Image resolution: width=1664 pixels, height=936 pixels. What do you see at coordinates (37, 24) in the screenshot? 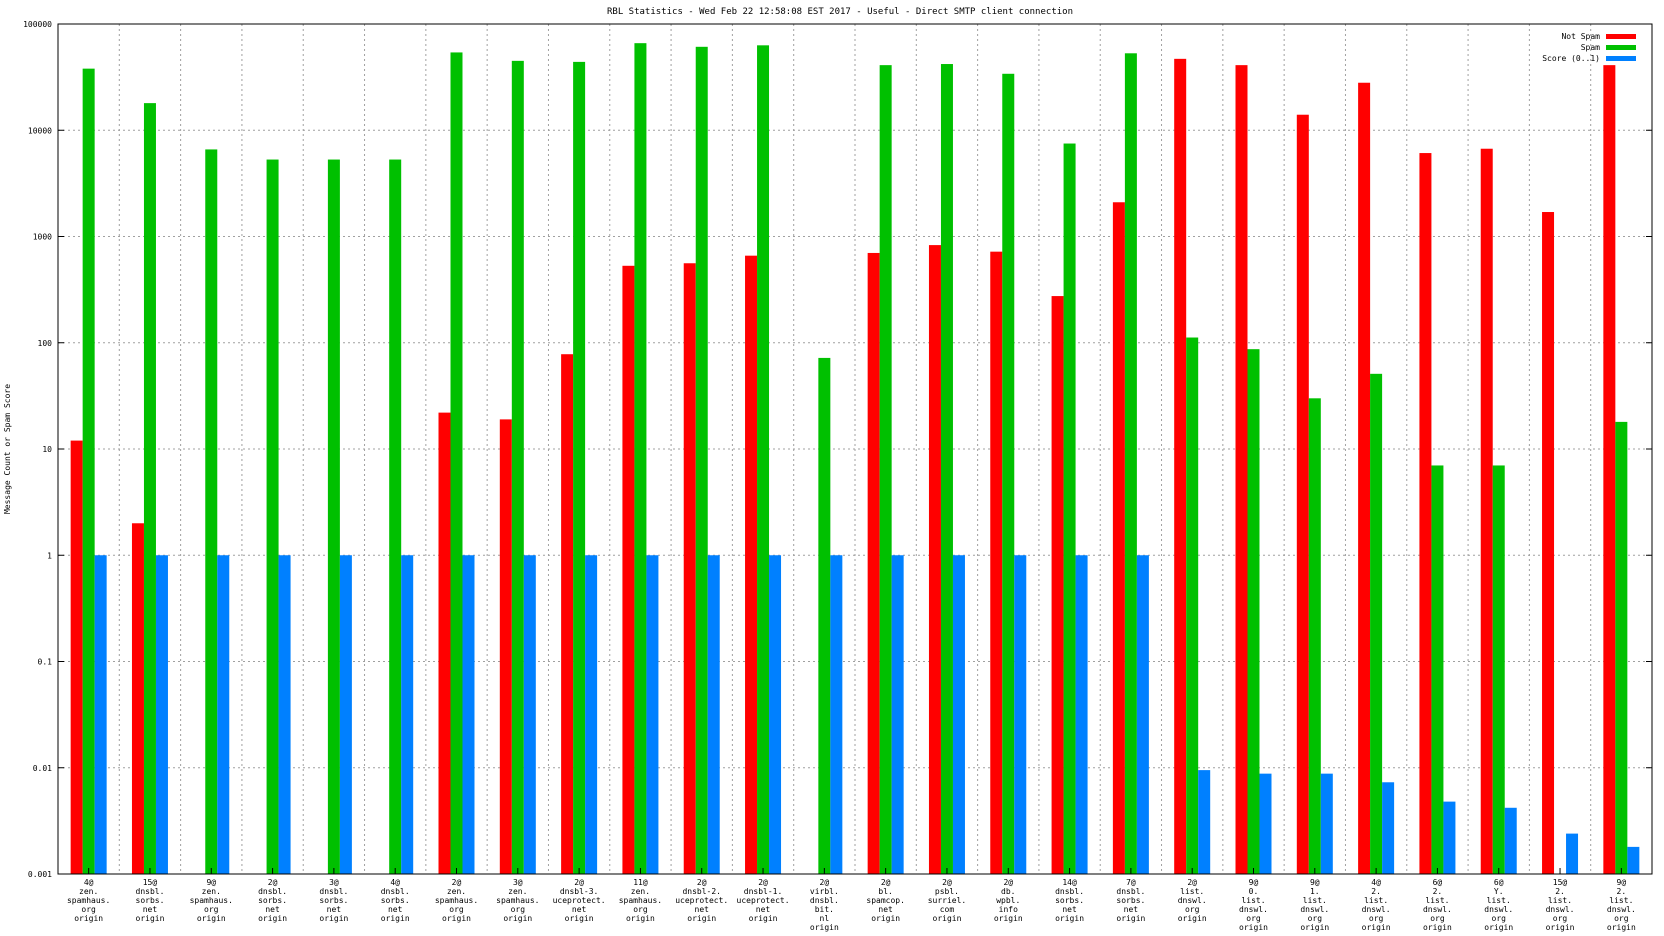
I see `y-tick-label: 100000` at bounding box center [37, 24].